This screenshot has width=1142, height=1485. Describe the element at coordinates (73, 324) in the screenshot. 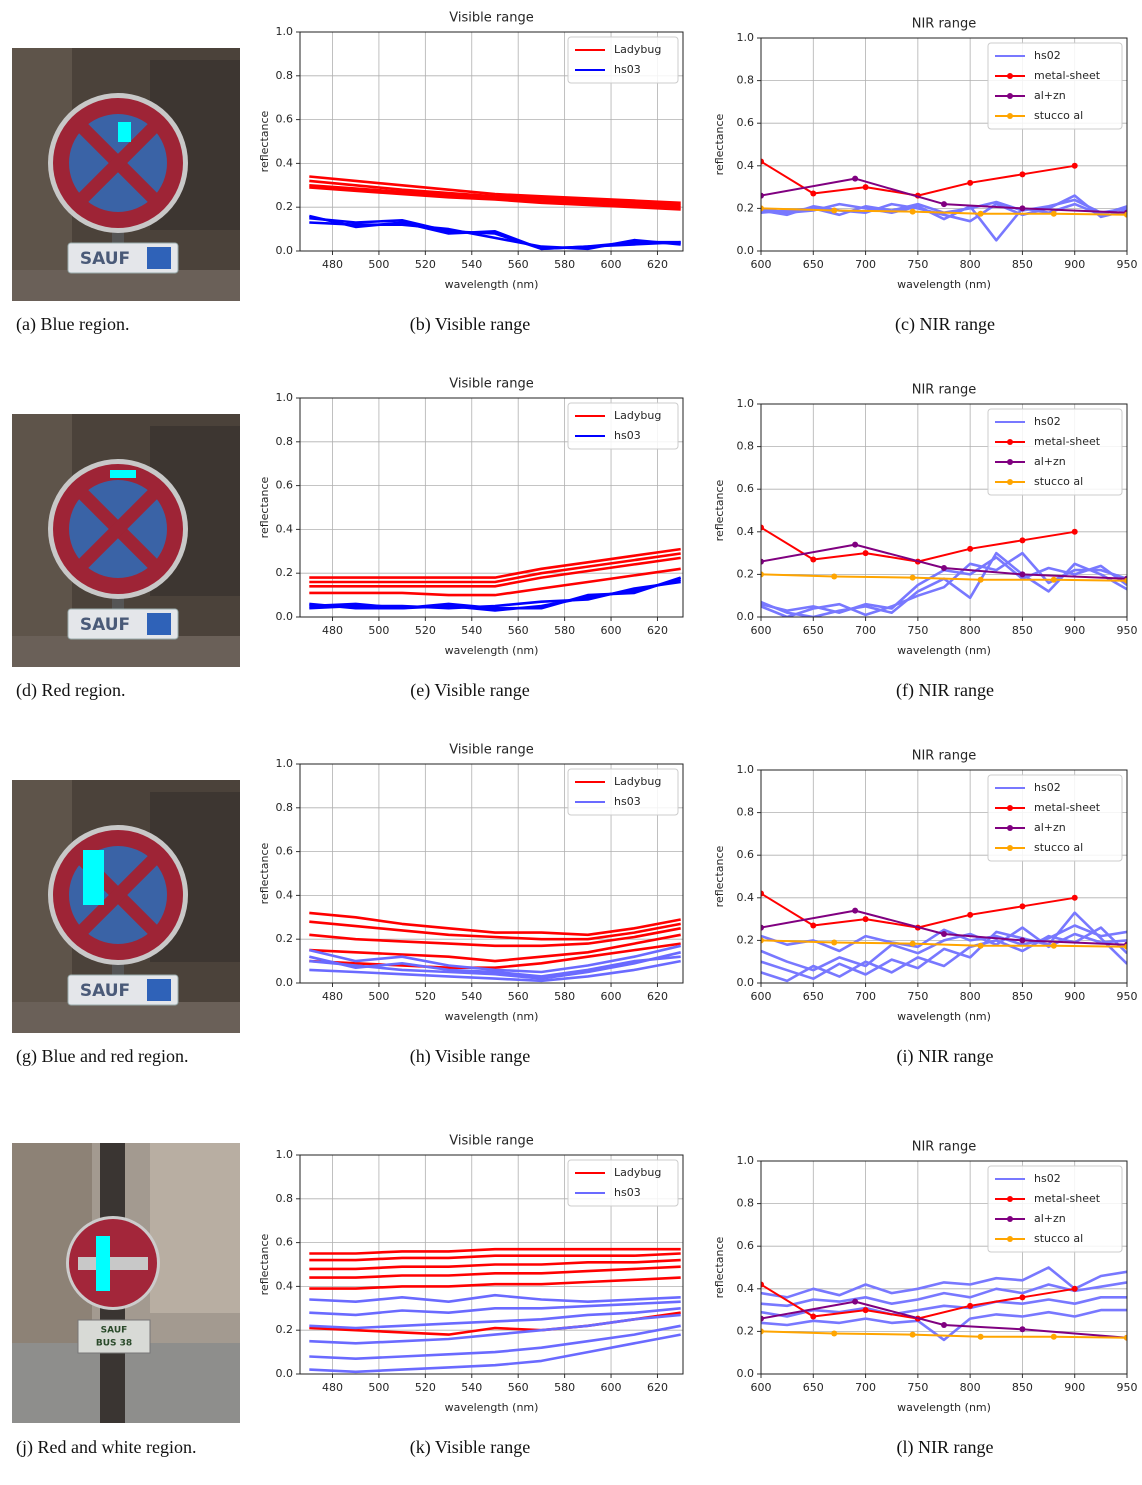

I see `caption: (a) Blue region.` at that location.